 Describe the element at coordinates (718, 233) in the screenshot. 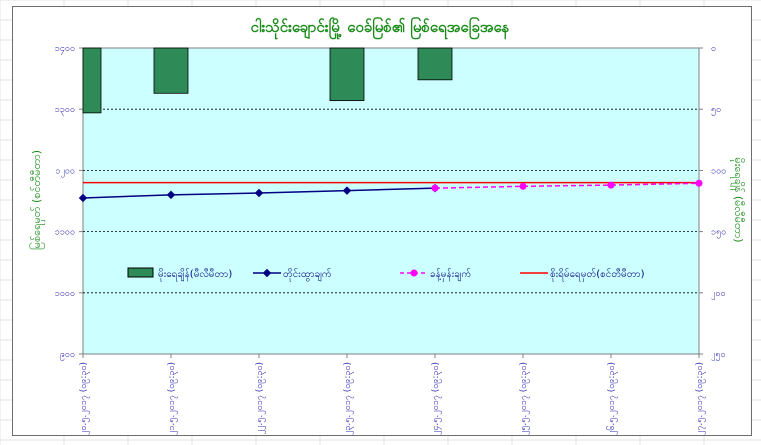

I see `right-tick-label: ၁၅၀` at that location.